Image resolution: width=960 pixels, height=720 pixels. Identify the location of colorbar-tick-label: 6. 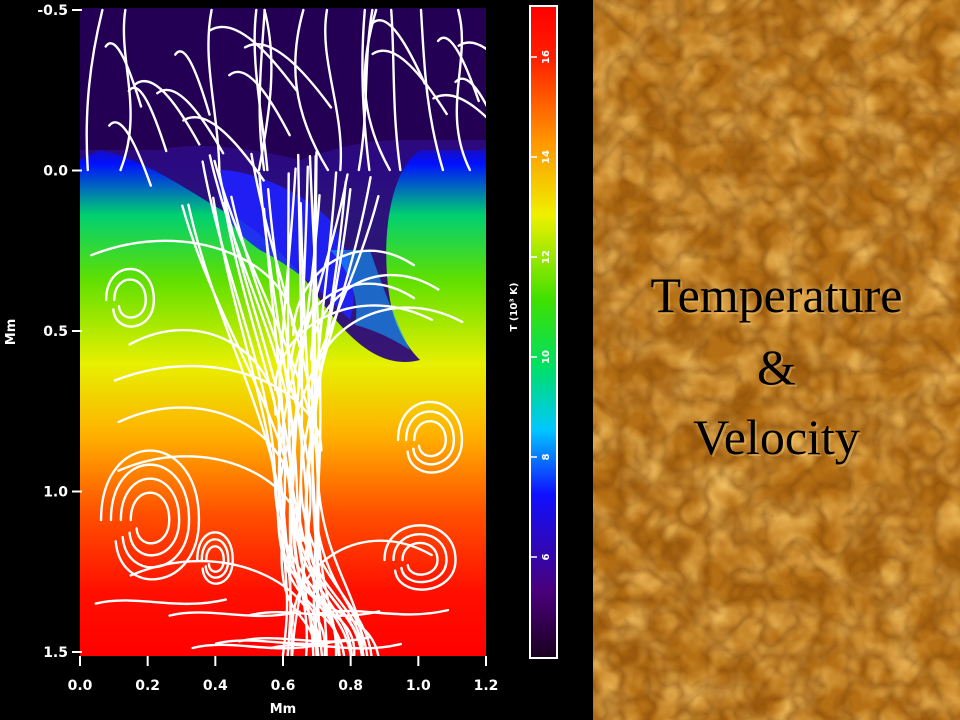
(546, 556).